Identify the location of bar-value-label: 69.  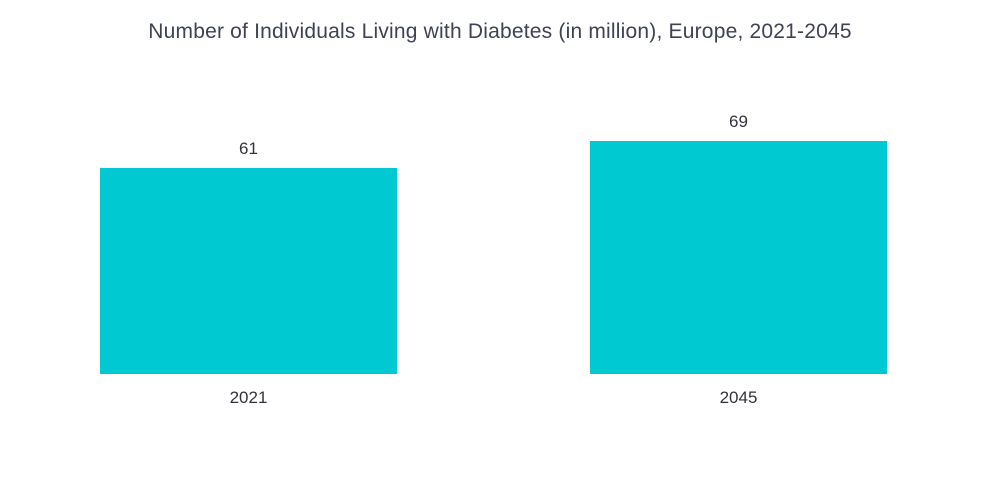
(738, 122).